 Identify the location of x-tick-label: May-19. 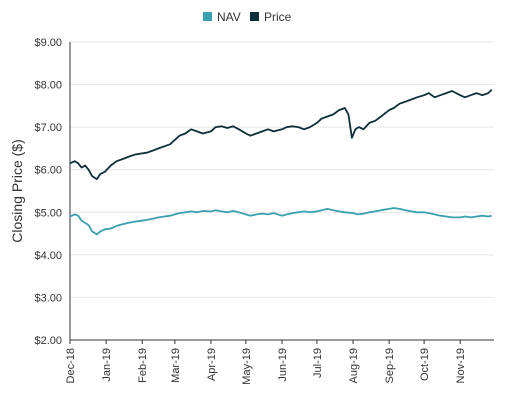
(247, 366).